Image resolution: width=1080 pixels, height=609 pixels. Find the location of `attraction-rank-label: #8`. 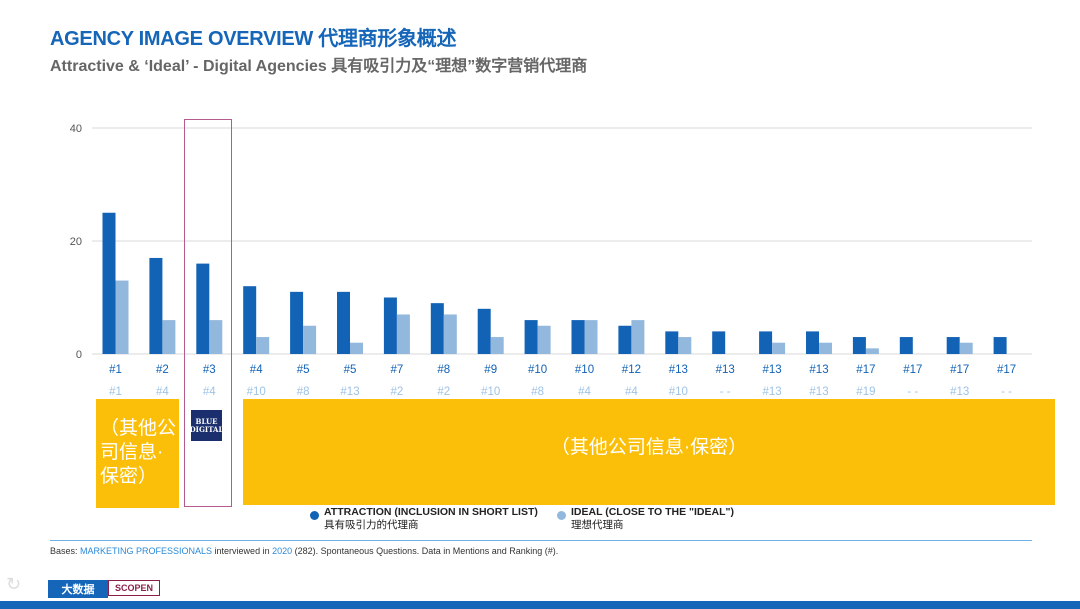

attraction-rank-label: #8 is located at coordinates (443, 370).